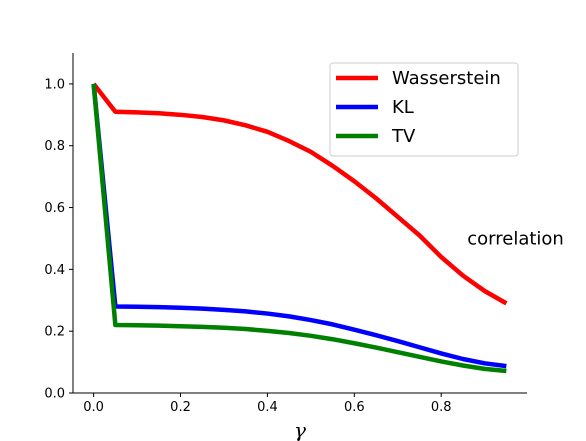 This screenshot has width=586, height=441. What do you see at coordinates (403, 136) in the screenshot?
I see `legend-label-tv: TV` at bounding box center [403, 136].